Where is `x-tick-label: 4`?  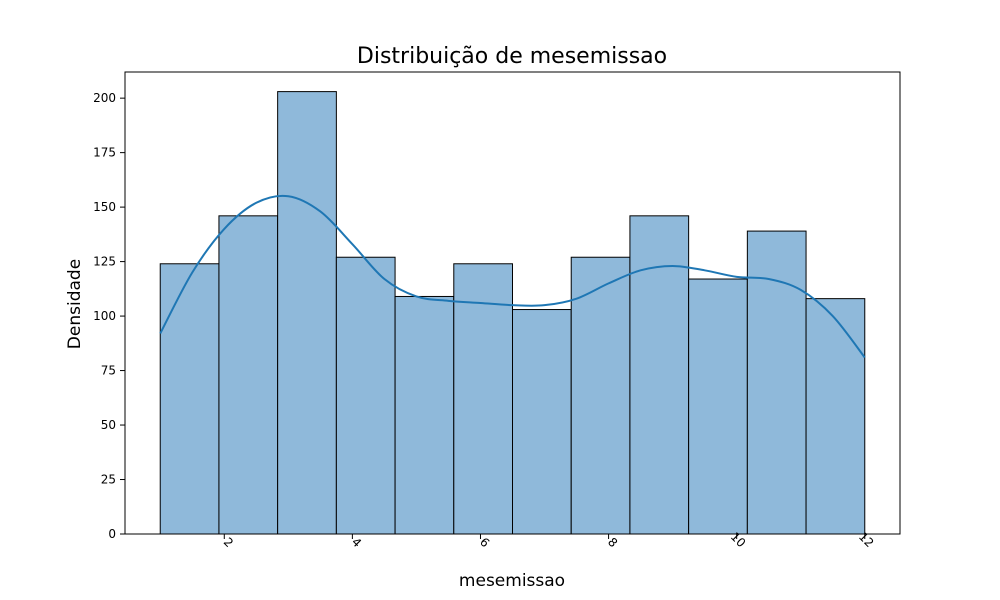 x-tick-label: 4 is located at coordinates (356, 542).